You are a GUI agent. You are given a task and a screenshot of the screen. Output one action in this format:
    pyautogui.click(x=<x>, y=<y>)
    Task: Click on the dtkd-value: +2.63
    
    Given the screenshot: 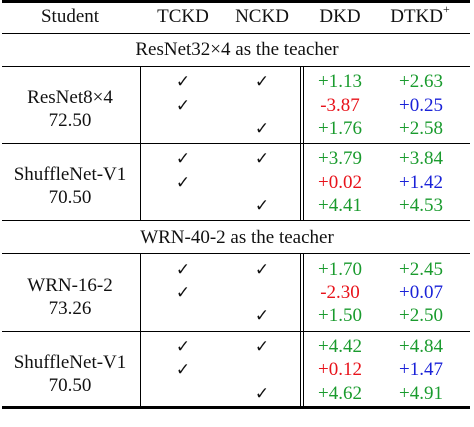 What is the action you would take?
    pyautogui.click(x=421, y=81)
    